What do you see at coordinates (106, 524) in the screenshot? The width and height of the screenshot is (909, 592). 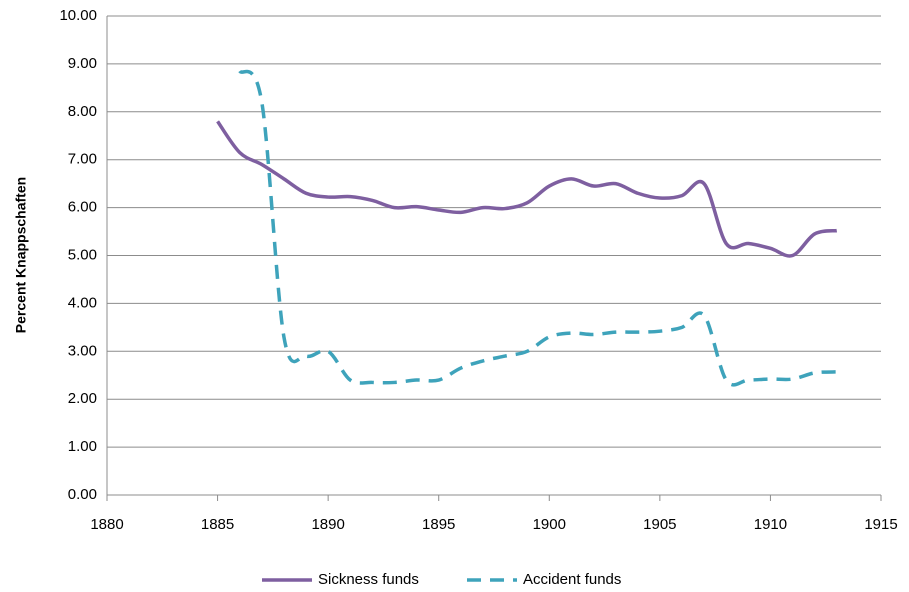 I see `x-tick-label: 1880` at bounding box center [106, 524].